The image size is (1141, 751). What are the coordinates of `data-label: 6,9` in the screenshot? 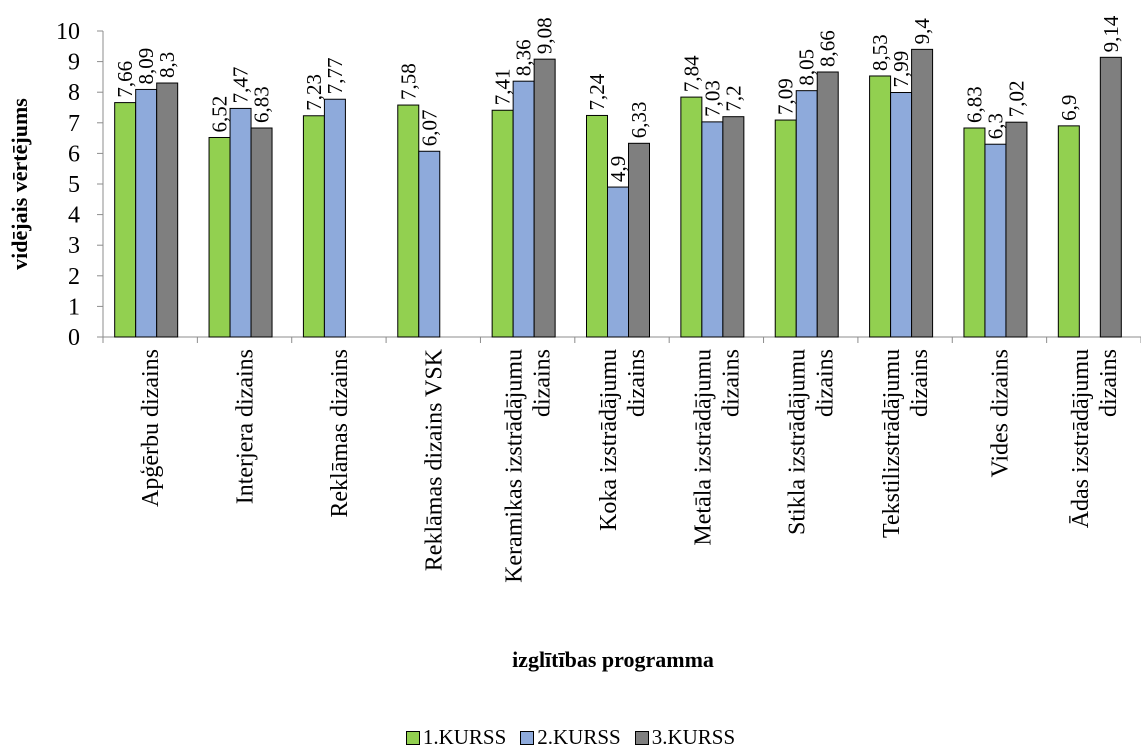 It's located at (1069, 108).